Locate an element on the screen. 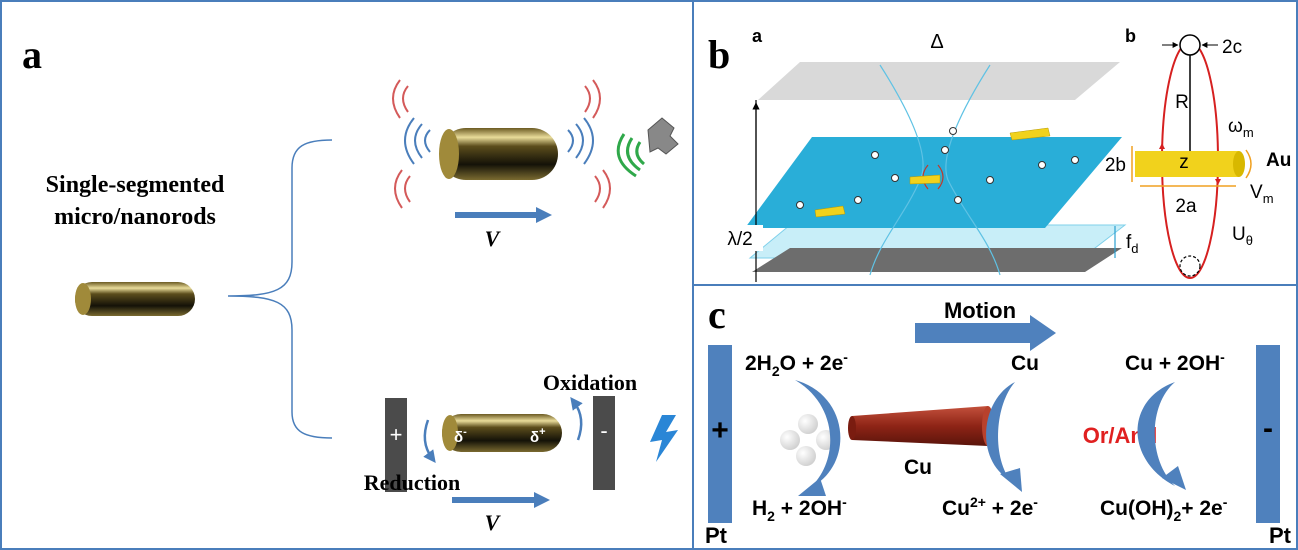 The height and width of the screenshot is (550, 1298). diameter-label: 2c is located at coordinates (1232, 47).